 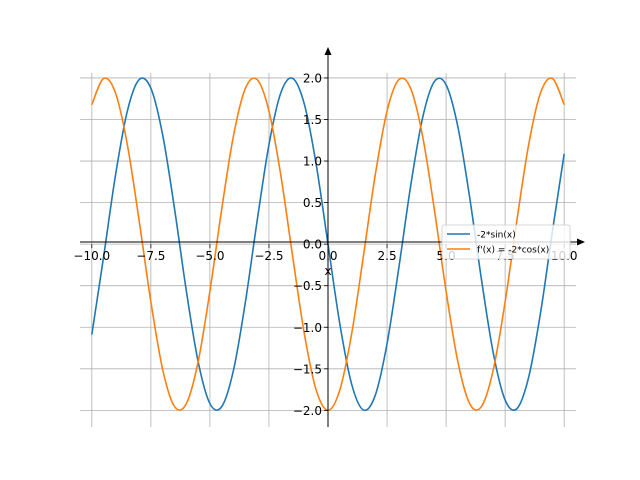 What do you see at coordinates (91, 256) in the screenshot?
I see `x-tick-label: −10.0` at bounding box center [91, 256].